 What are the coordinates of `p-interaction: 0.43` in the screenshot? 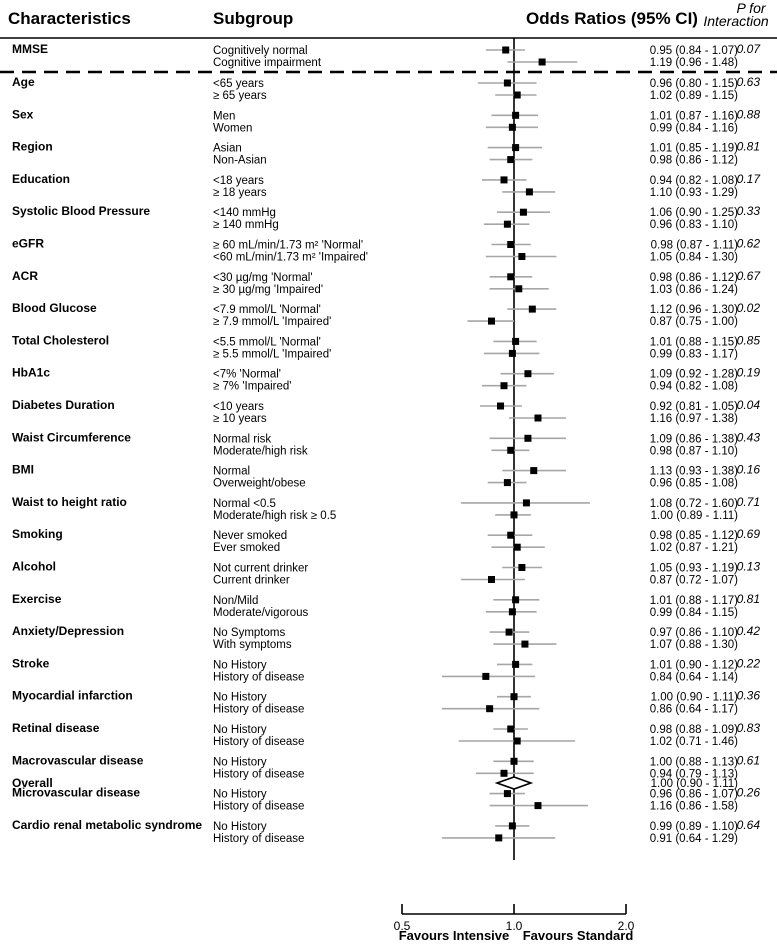 It's located at (749, 437).